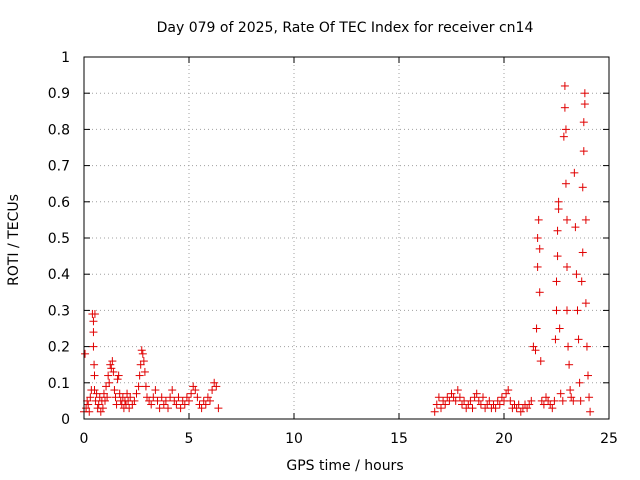 Image resolution: width=640 pixels, height=480 pixels. Describe the element at coordinates (504, 439) in the screenshot. I see `x-tick-label: 20` at that location.